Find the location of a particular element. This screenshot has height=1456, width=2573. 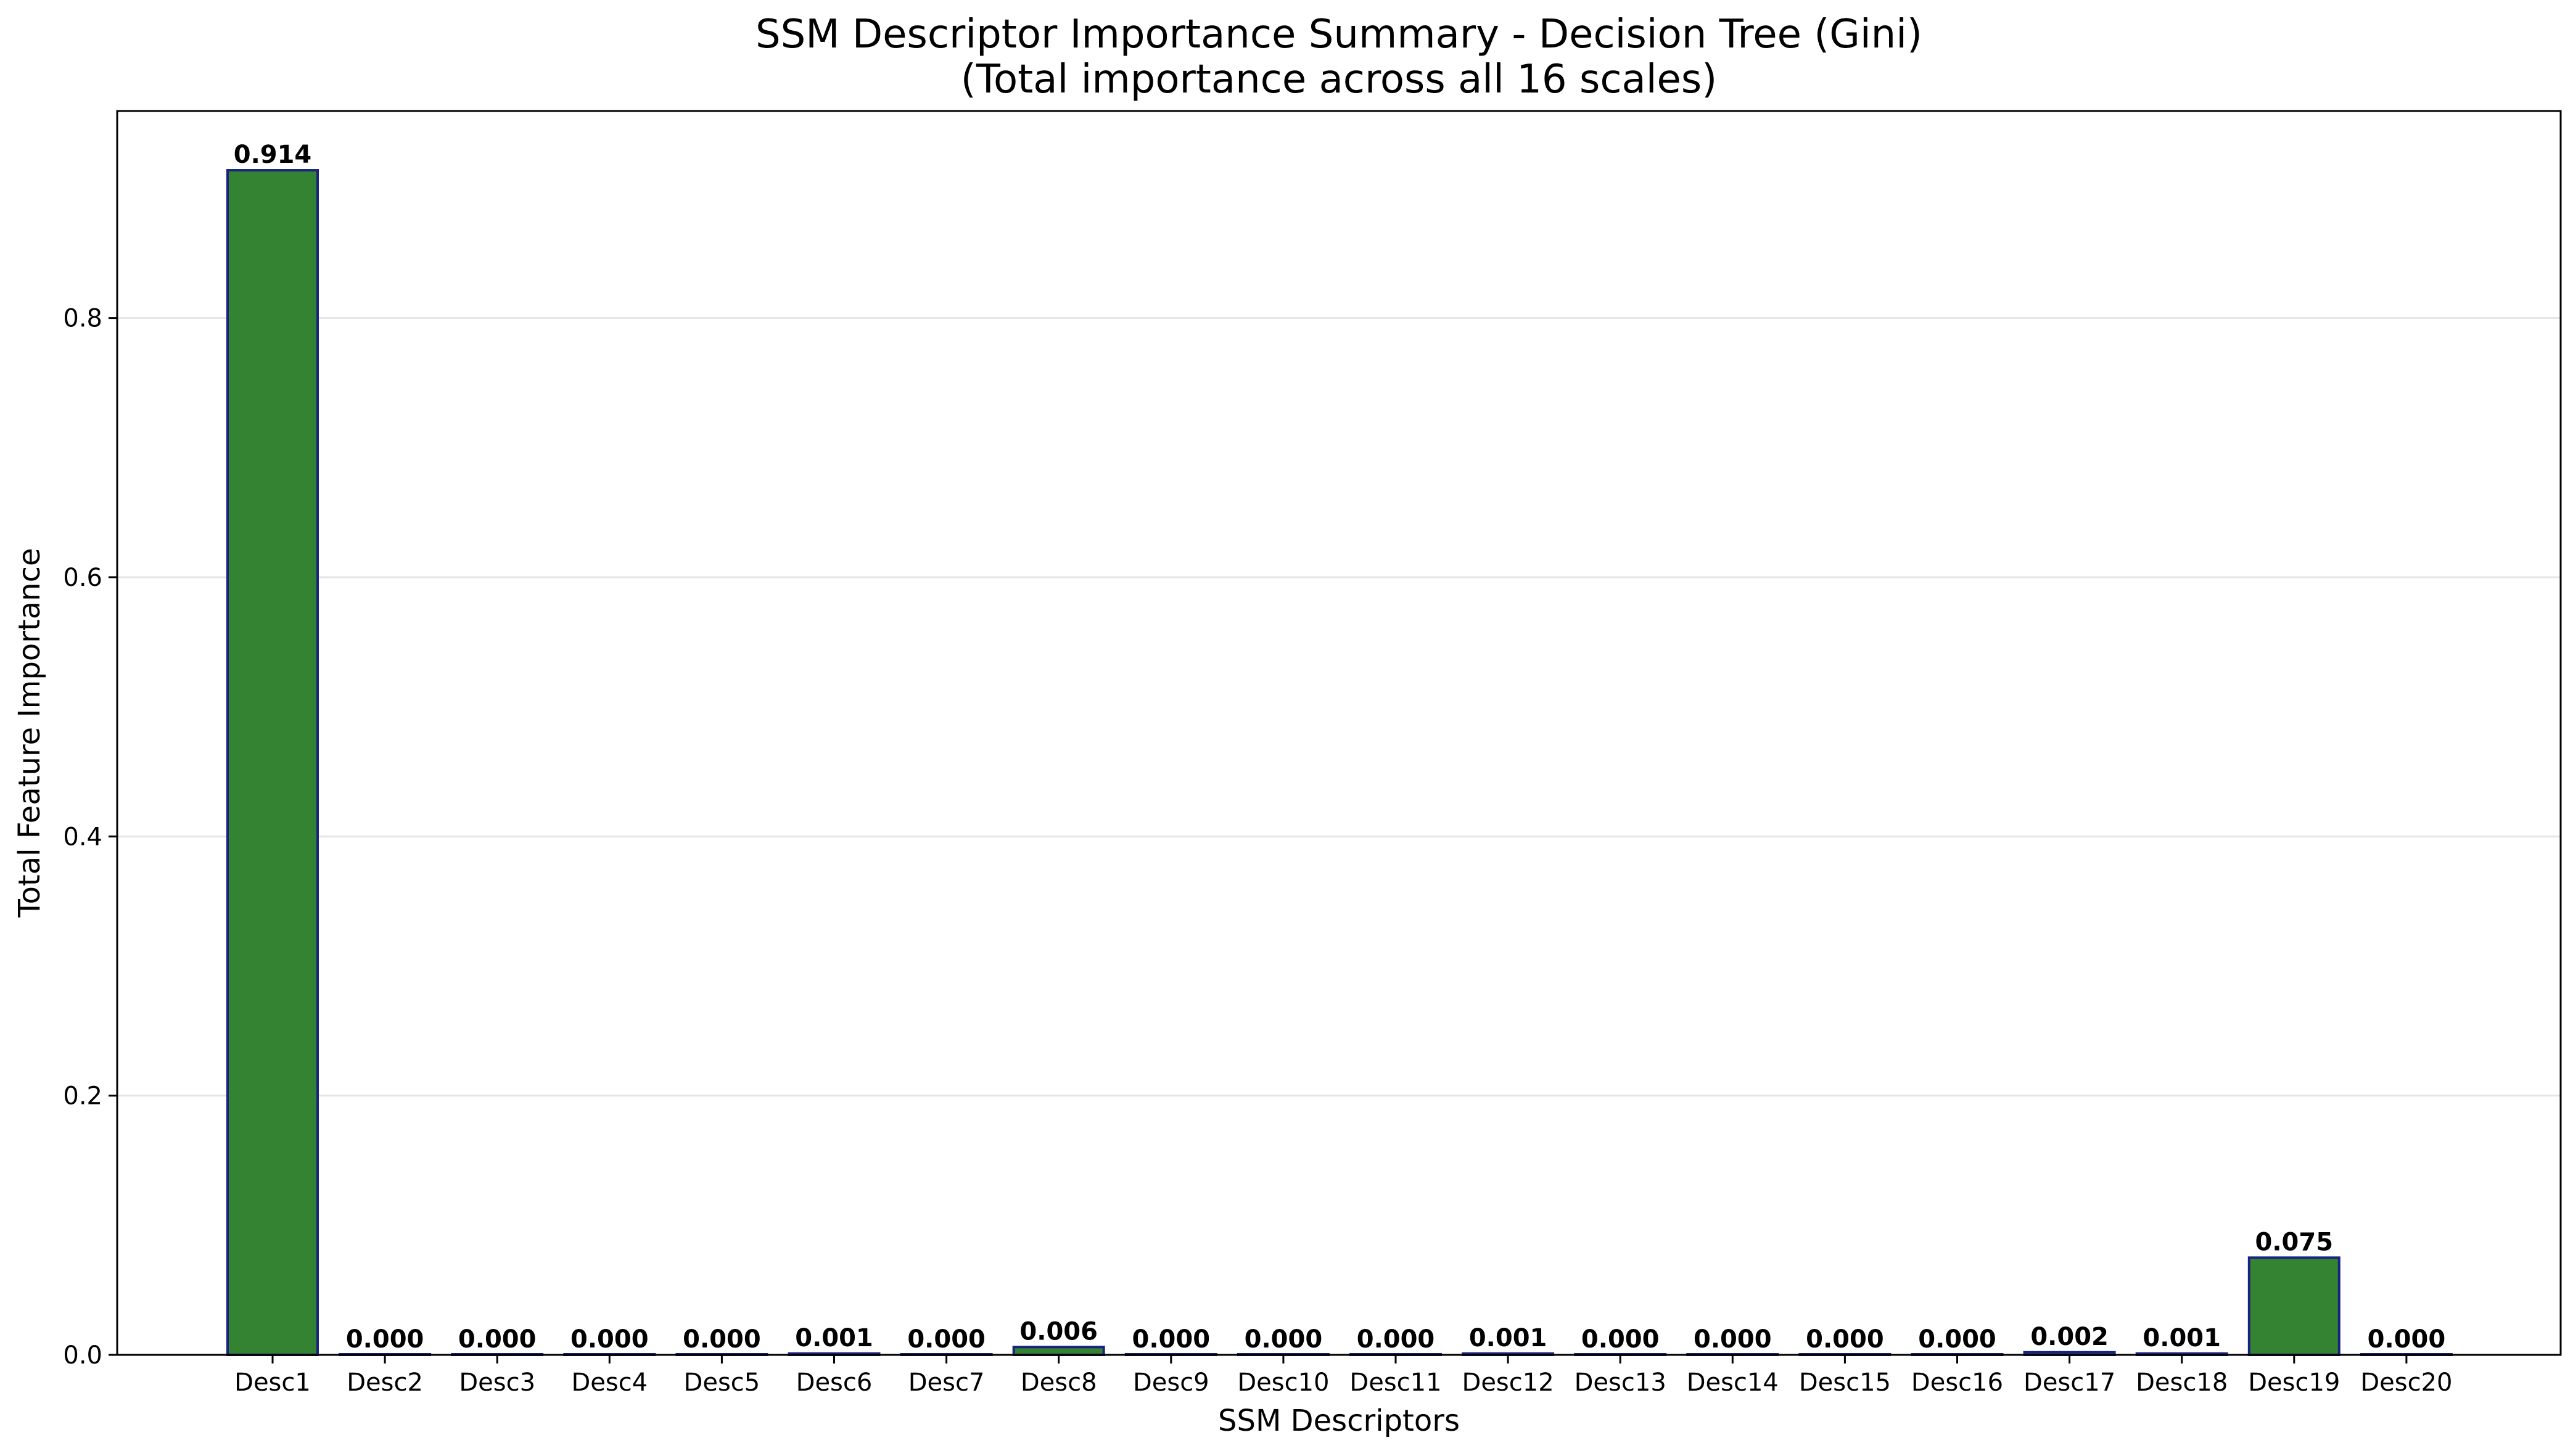

x-tick-label: Desc12 is located at coordinates (1508, 1382).